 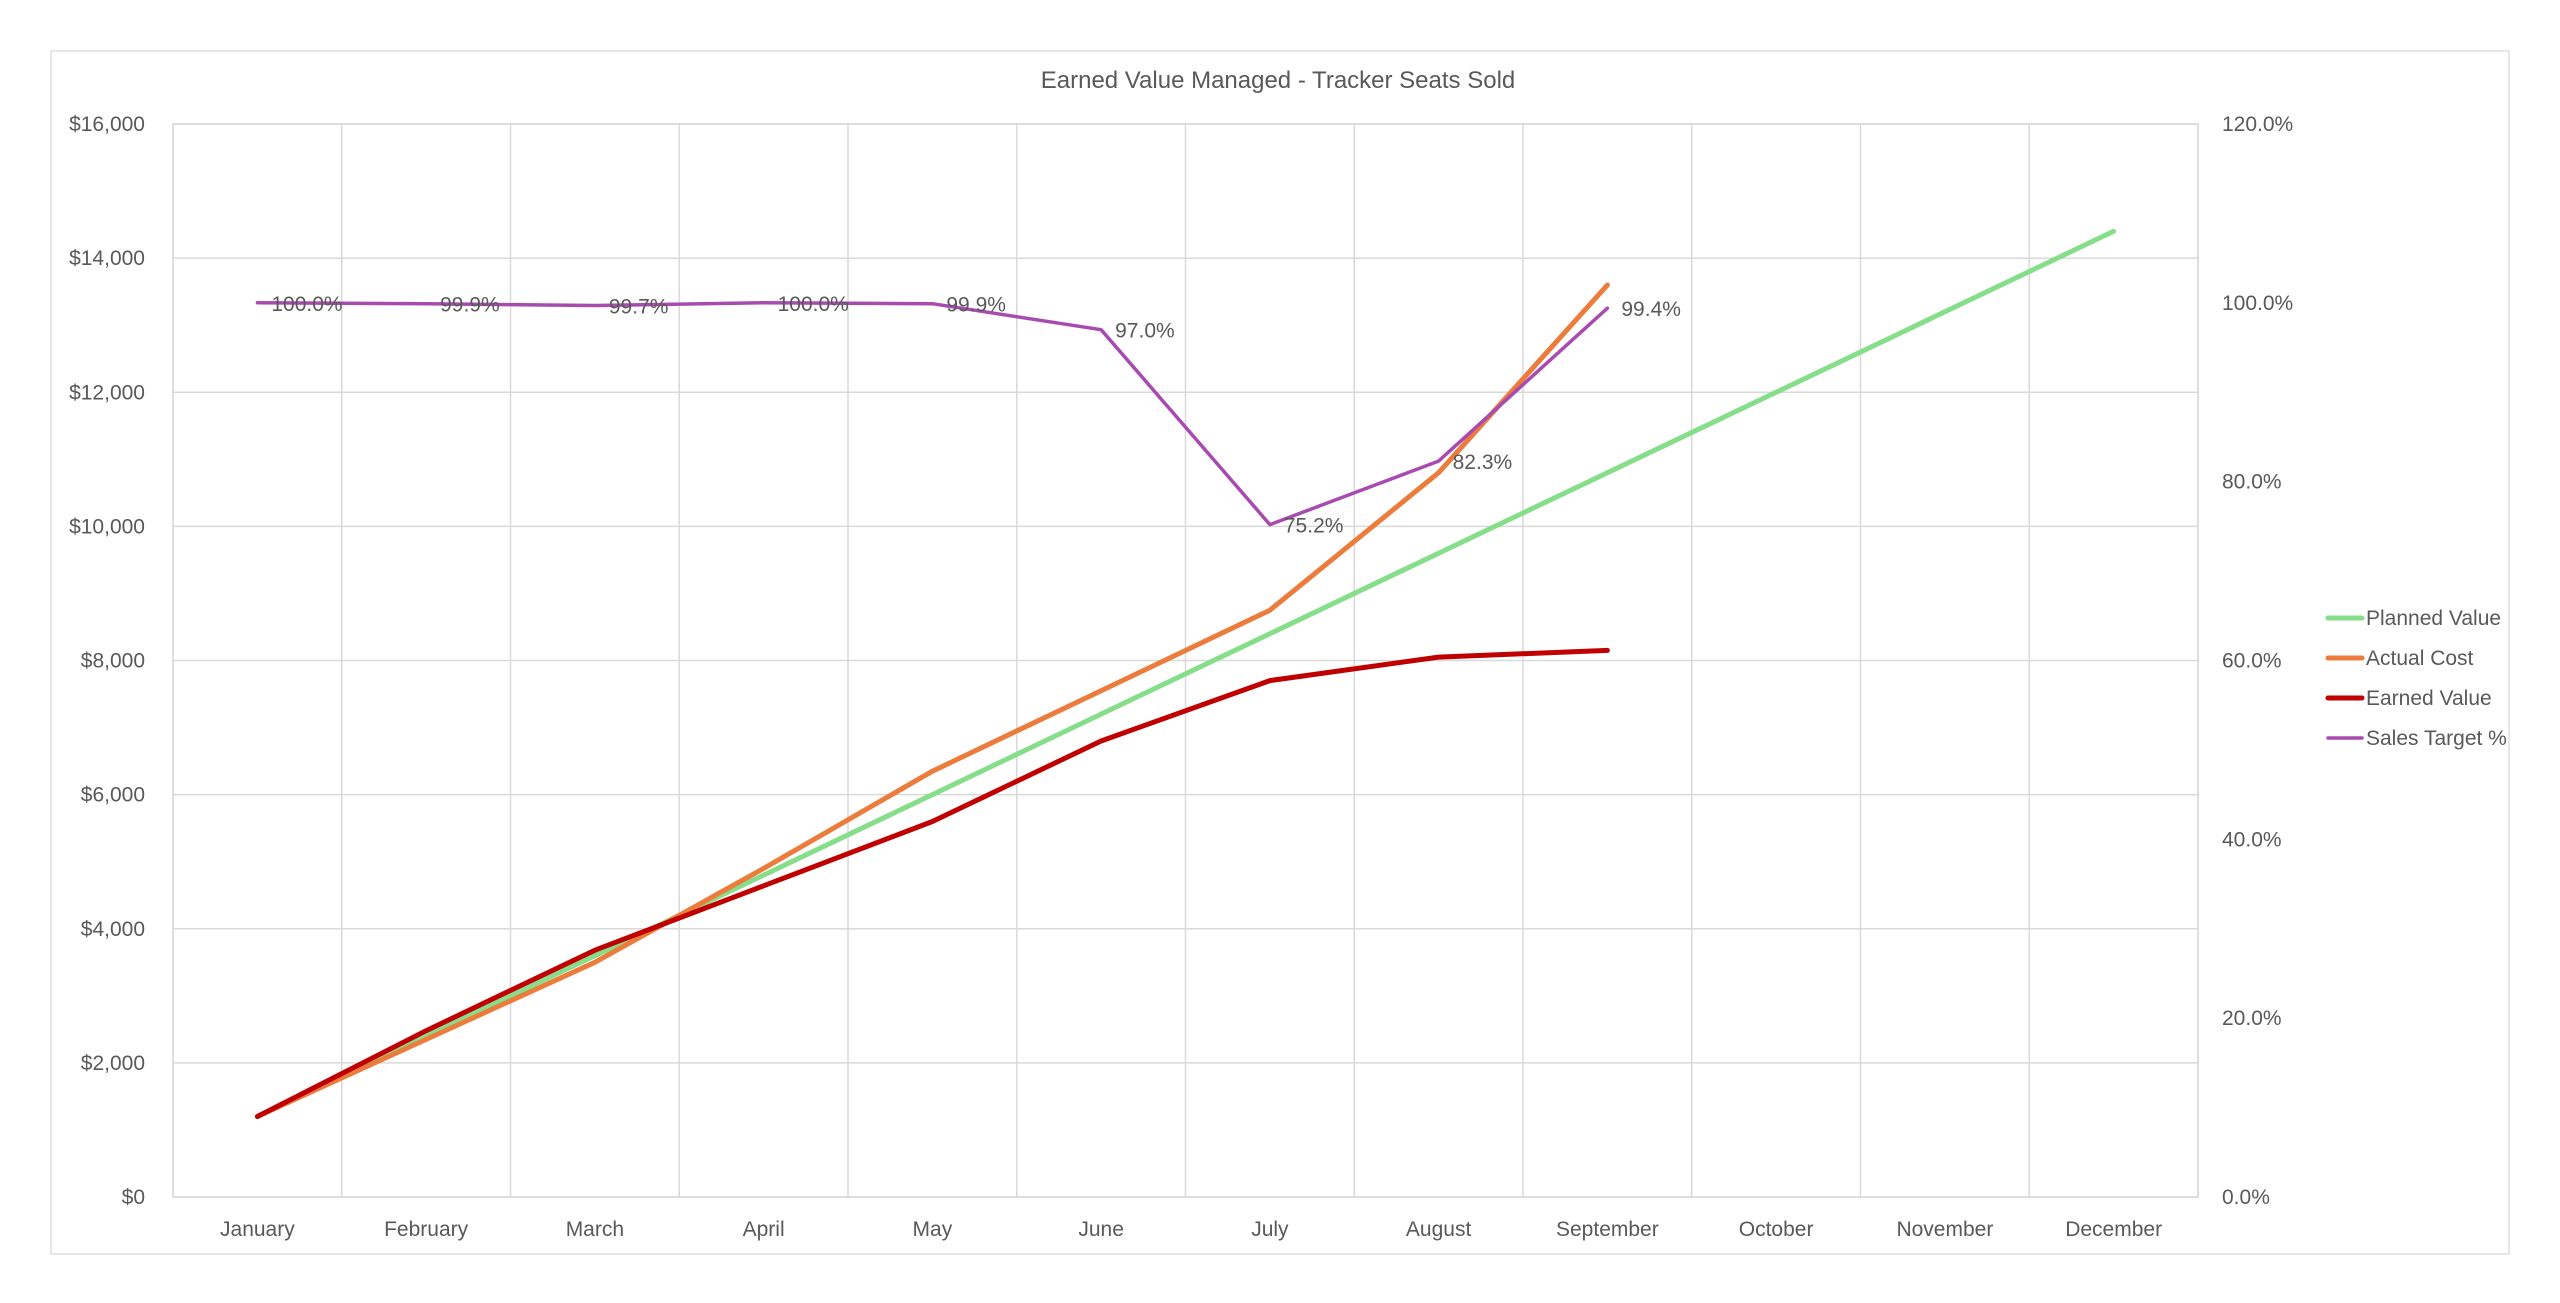 What do you see at coordinates (2113, 1229) in the screenshot?
I see `x-tick-label: December` at bounding box center [2113, 1229].